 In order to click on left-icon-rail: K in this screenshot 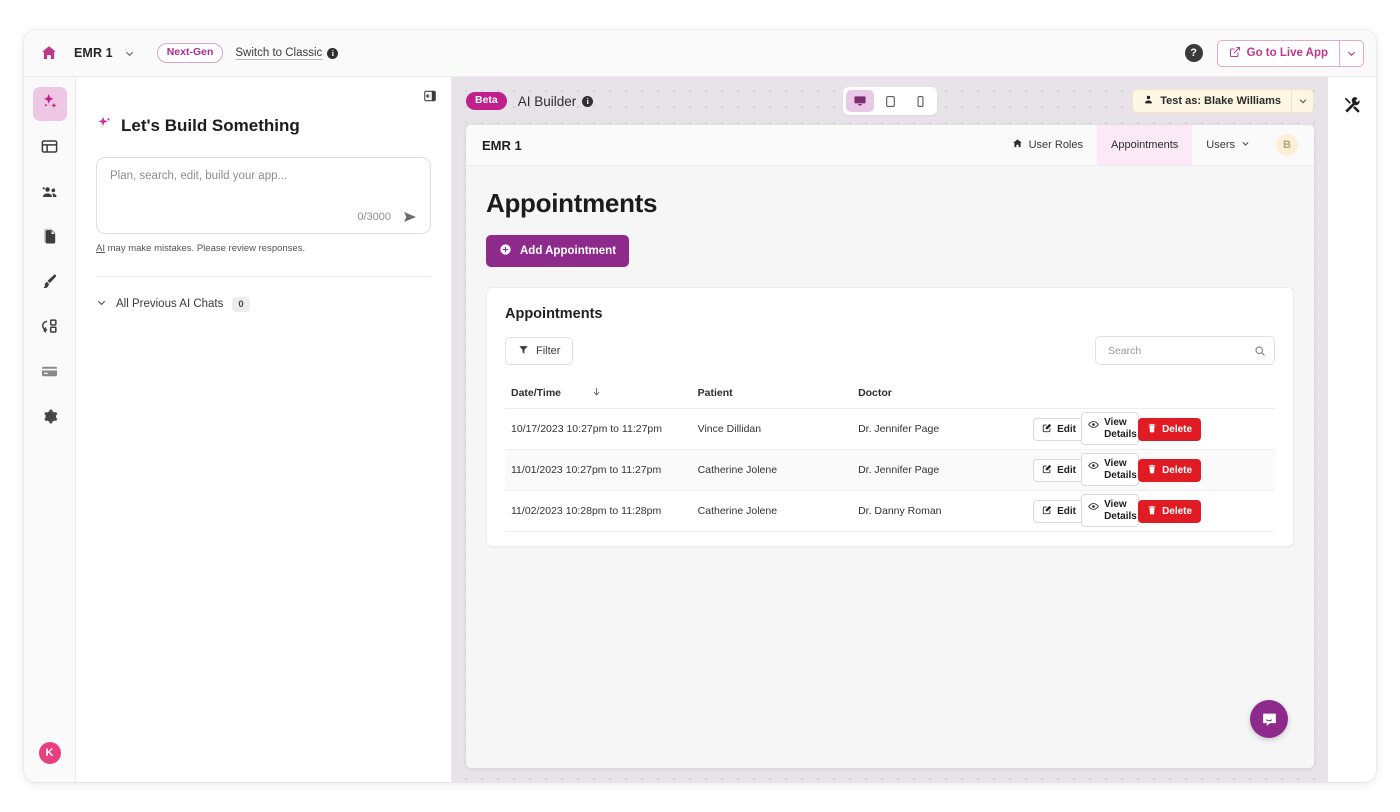, I will do `click(50, 429)`.